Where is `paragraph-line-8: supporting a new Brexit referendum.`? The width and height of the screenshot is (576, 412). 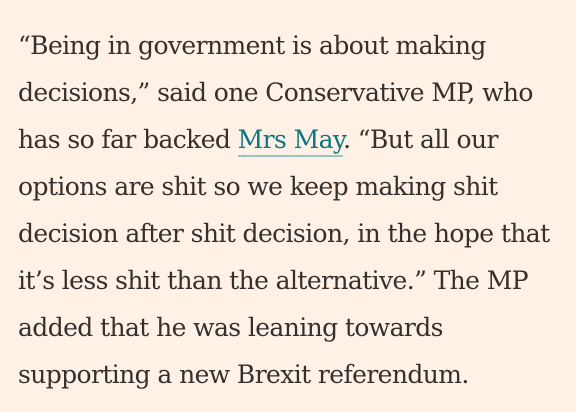 paragraph-line-8: supporting a new Brexit referendum. is located at coordinates (243, 374).